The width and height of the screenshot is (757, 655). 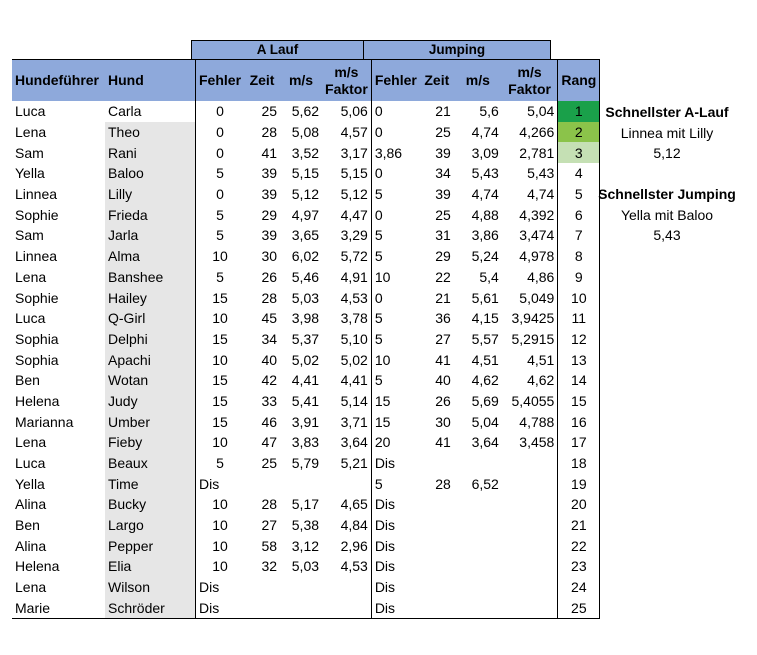 What do you see at coordinates (537, 132) in the screenshot?
I see `j-msf-cell: 4,266` at bounding box center [537, 132].